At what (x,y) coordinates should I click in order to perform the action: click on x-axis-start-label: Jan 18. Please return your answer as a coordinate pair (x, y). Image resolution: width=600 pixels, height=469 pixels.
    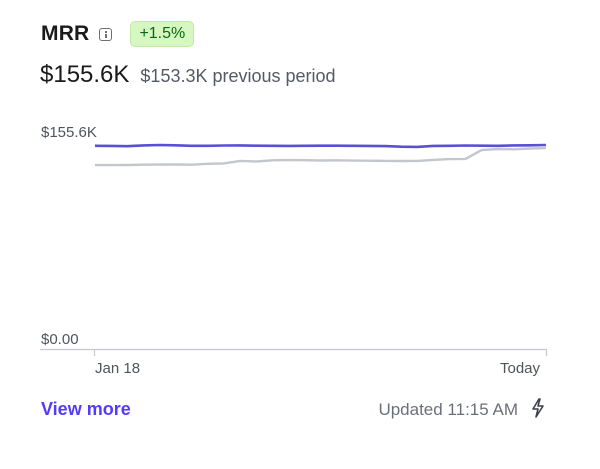
    Looking at the image, I should click on (118, 368).